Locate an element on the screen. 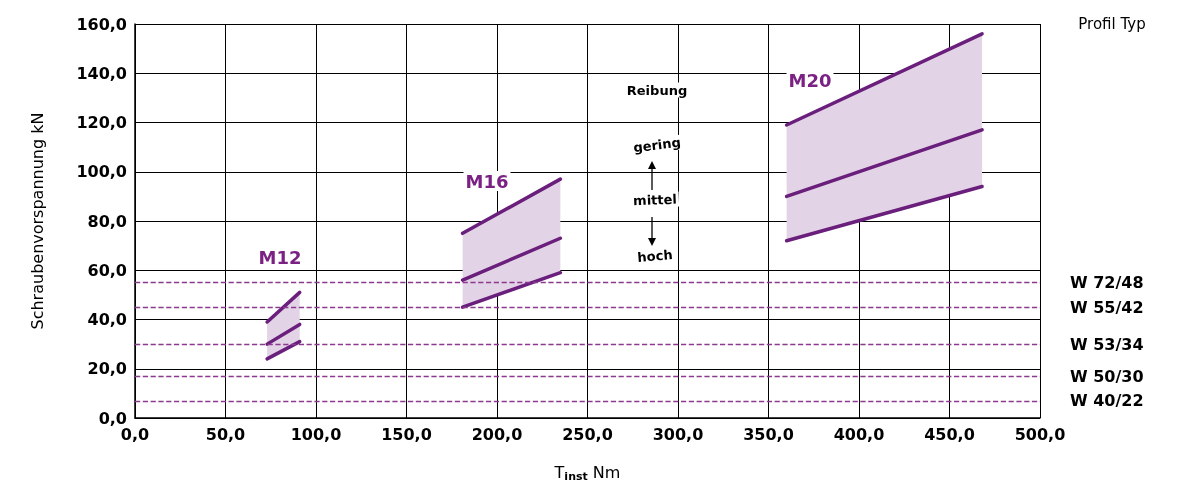  y-tick-label: 80,0 is located at coordinates (107, 221).